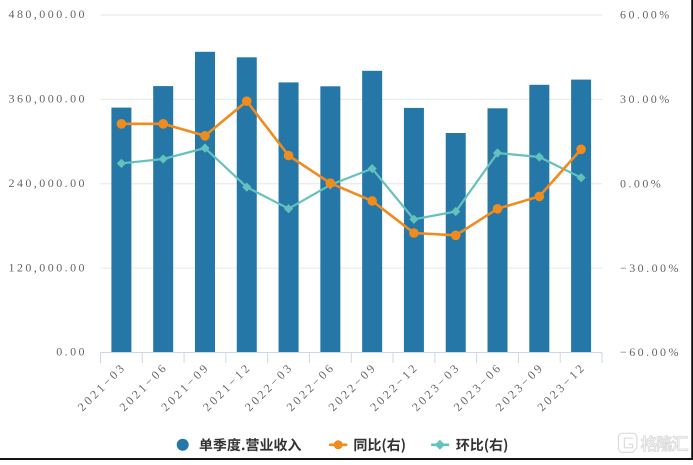 This screenshot has height=465, width=693. Describe the element at coordinates (71, 352) in the screenshot. I see `svg-text: 0.00` at that location.